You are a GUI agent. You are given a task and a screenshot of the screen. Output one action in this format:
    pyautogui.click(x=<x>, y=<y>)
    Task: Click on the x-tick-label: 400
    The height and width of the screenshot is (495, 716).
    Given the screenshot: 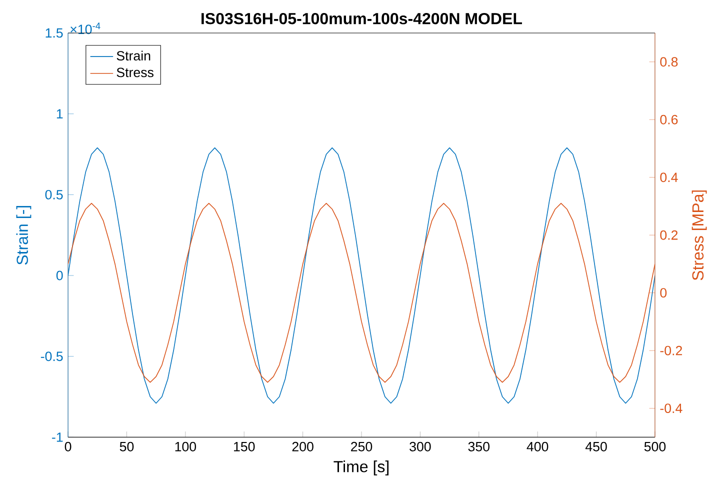 What is the action you would take?
    pyautogui.click(x=537, y=447)
    